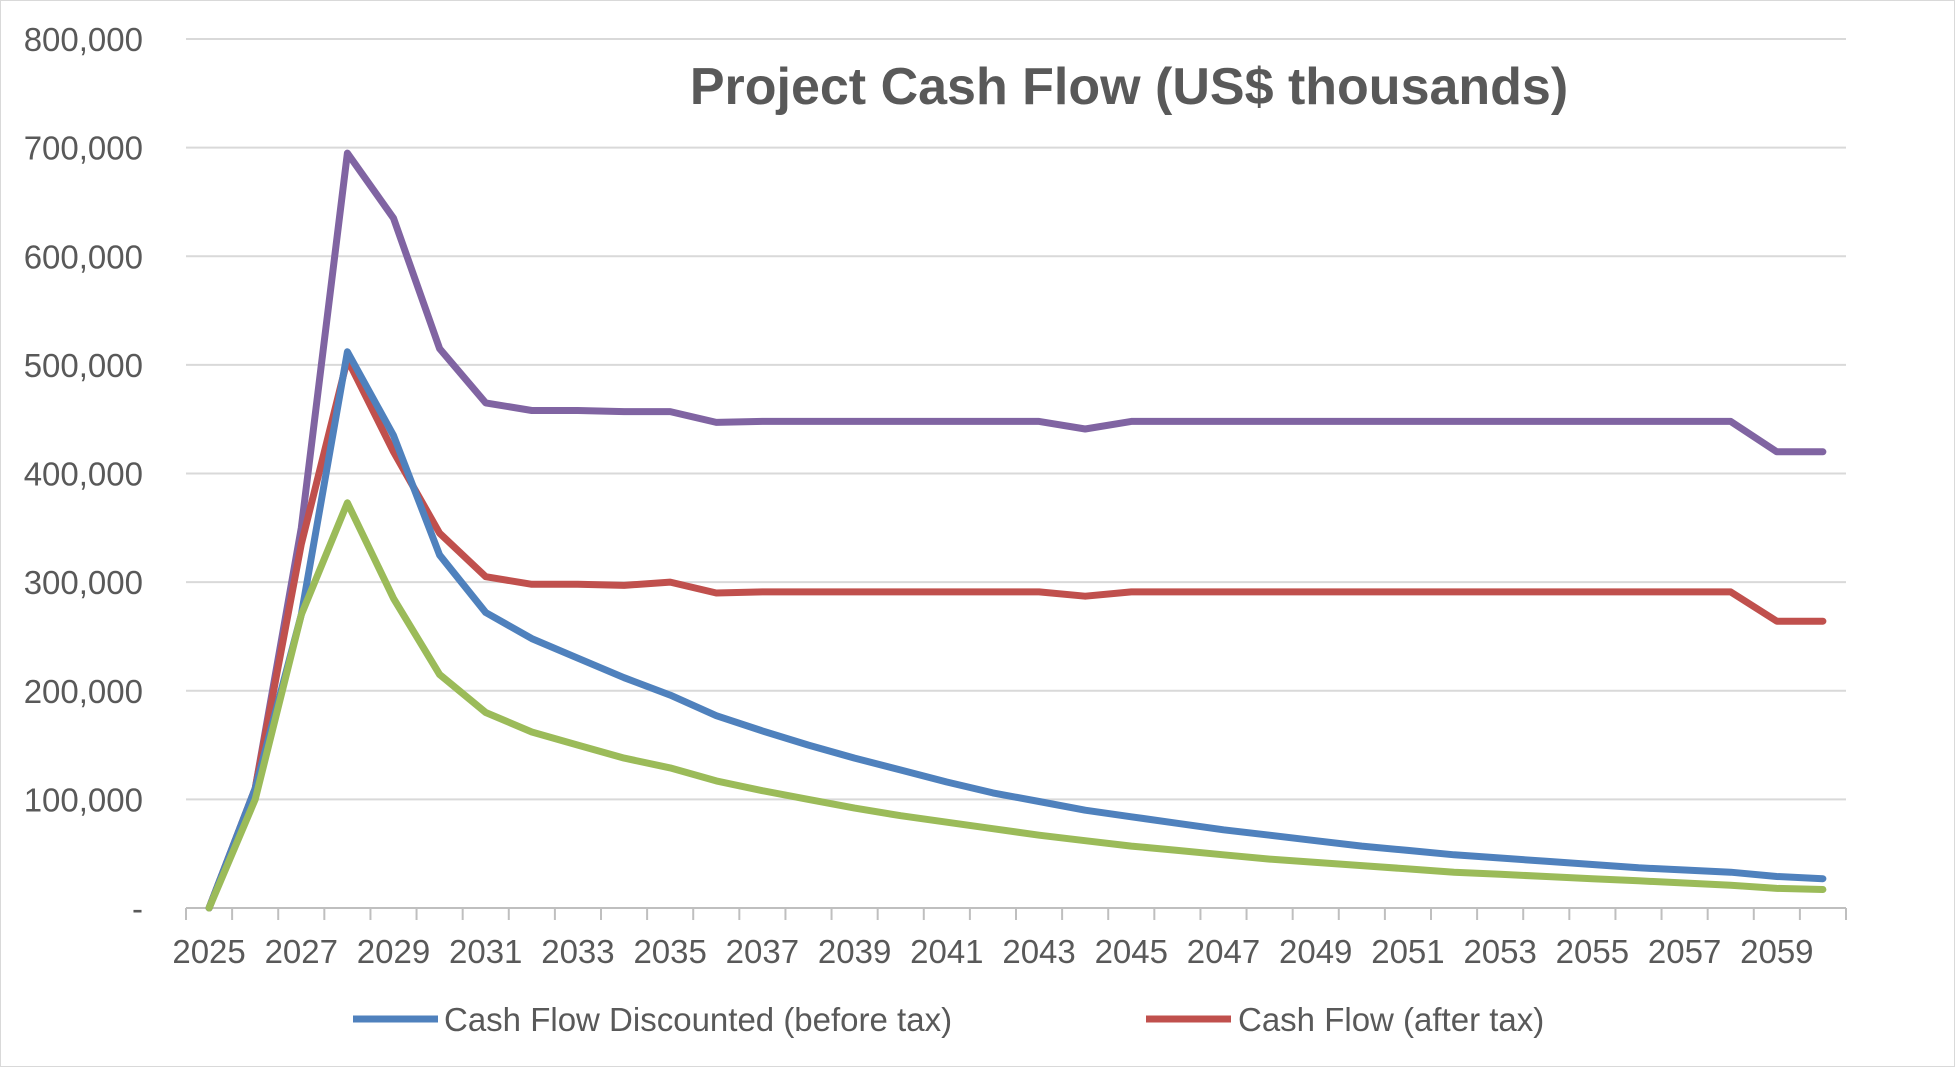 This screenshot has width=1955, height=1067. I want to click on x-tick-label: 2043, so click(1038, 951).